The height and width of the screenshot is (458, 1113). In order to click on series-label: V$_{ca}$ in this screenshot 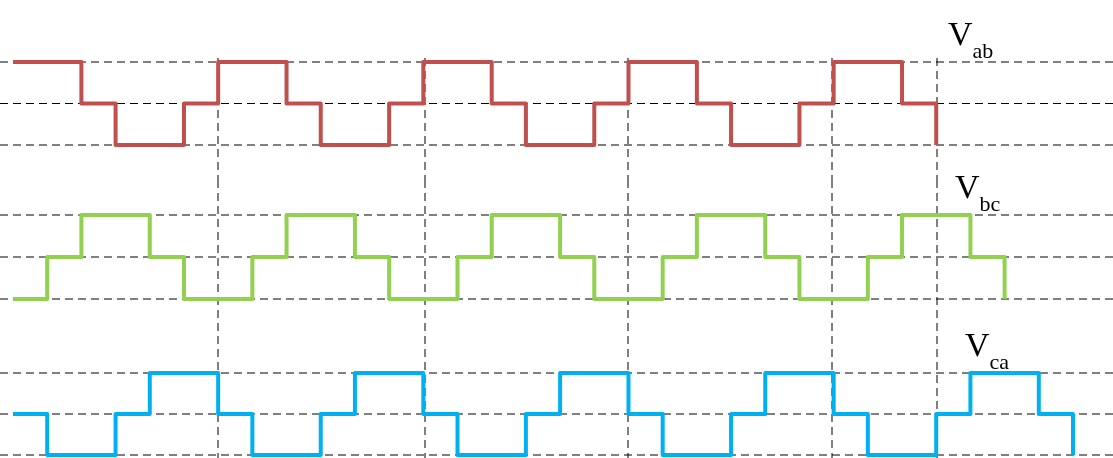, I will do `click(987, 350)`.